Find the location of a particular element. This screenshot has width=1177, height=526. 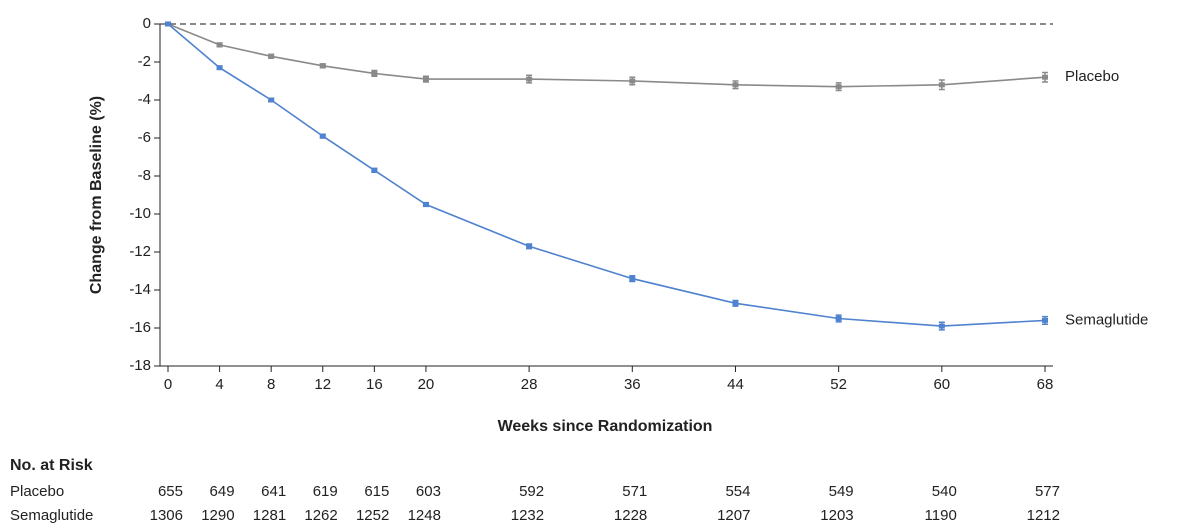

x-tick-label: 8 is located at coordinates (271, 384).